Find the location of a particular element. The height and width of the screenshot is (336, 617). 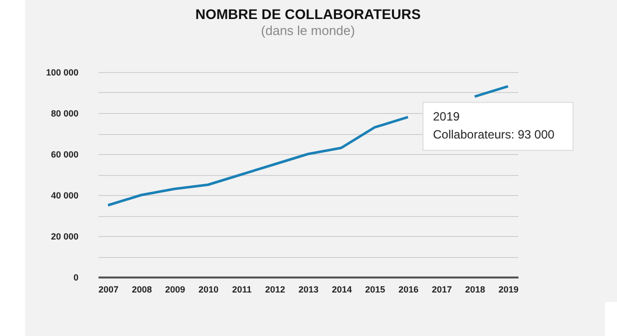

chart-title: NOMBRE DE COLLABORATEURS is located at coordinates (308, 14).